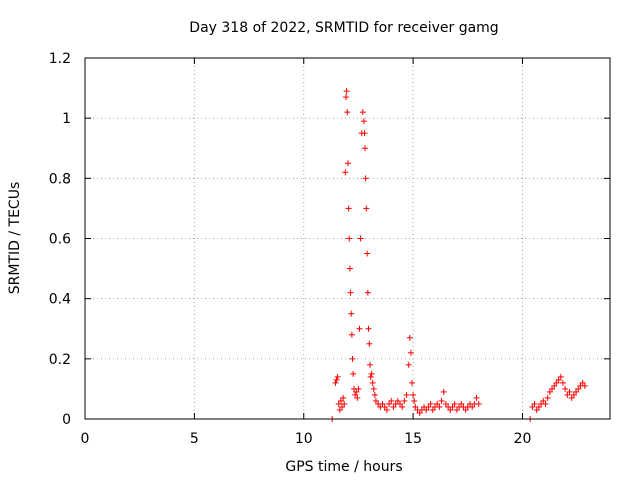  Describe the element at coordinates (60, 179) in the screenshot. I see `y-tick-label: 0.8` at that location.